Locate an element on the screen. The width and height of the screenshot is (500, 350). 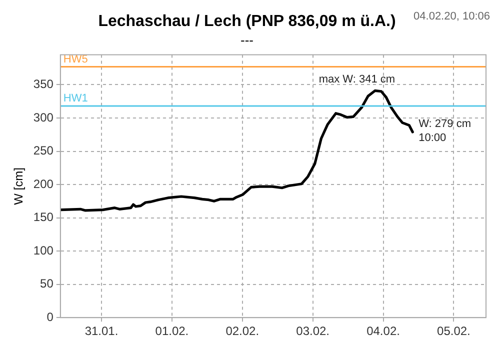
chart-title: Lechaschau / Lech (PNP 836,09 m ü.A.) is located at coordinates (247, 21).